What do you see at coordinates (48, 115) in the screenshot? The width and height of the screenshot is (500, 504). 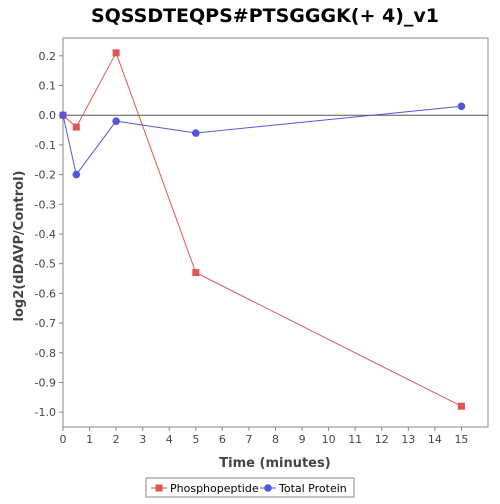 I see `y-tick-label: 0.0` at bounding box center [48, 115].